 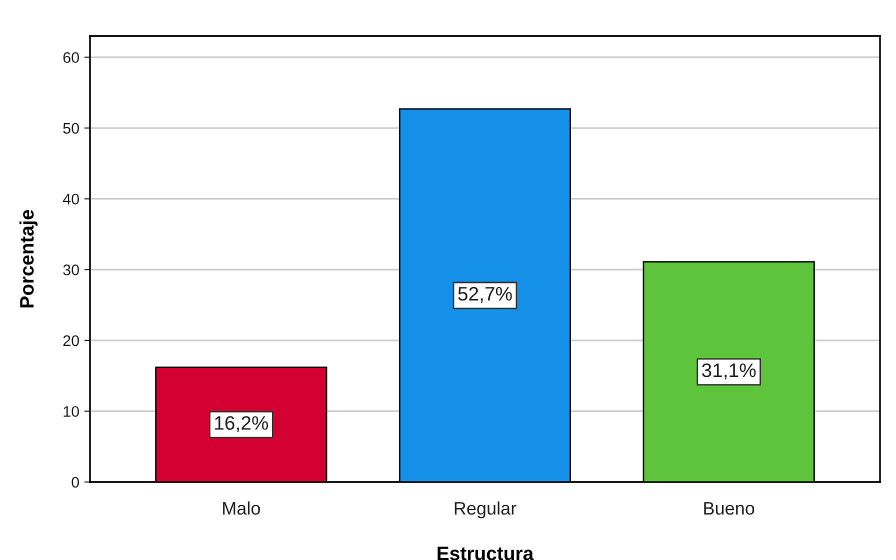 What do you see at coordinates (729, 508) in the screenshot?
I see `x-tick-label: Bueno` at bounding box center [729, 508].